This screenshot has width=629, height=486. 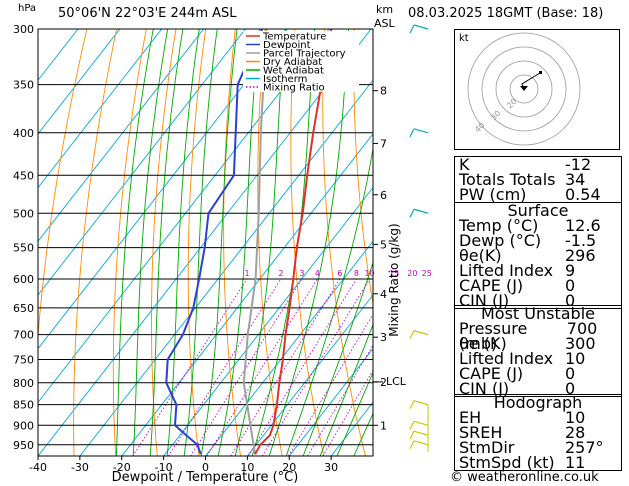 What do you see at coordinates (524, 477) in the screenshot?
I see `copyright-label: © weatheronline.co.uk` at bounding box center [524, 477].